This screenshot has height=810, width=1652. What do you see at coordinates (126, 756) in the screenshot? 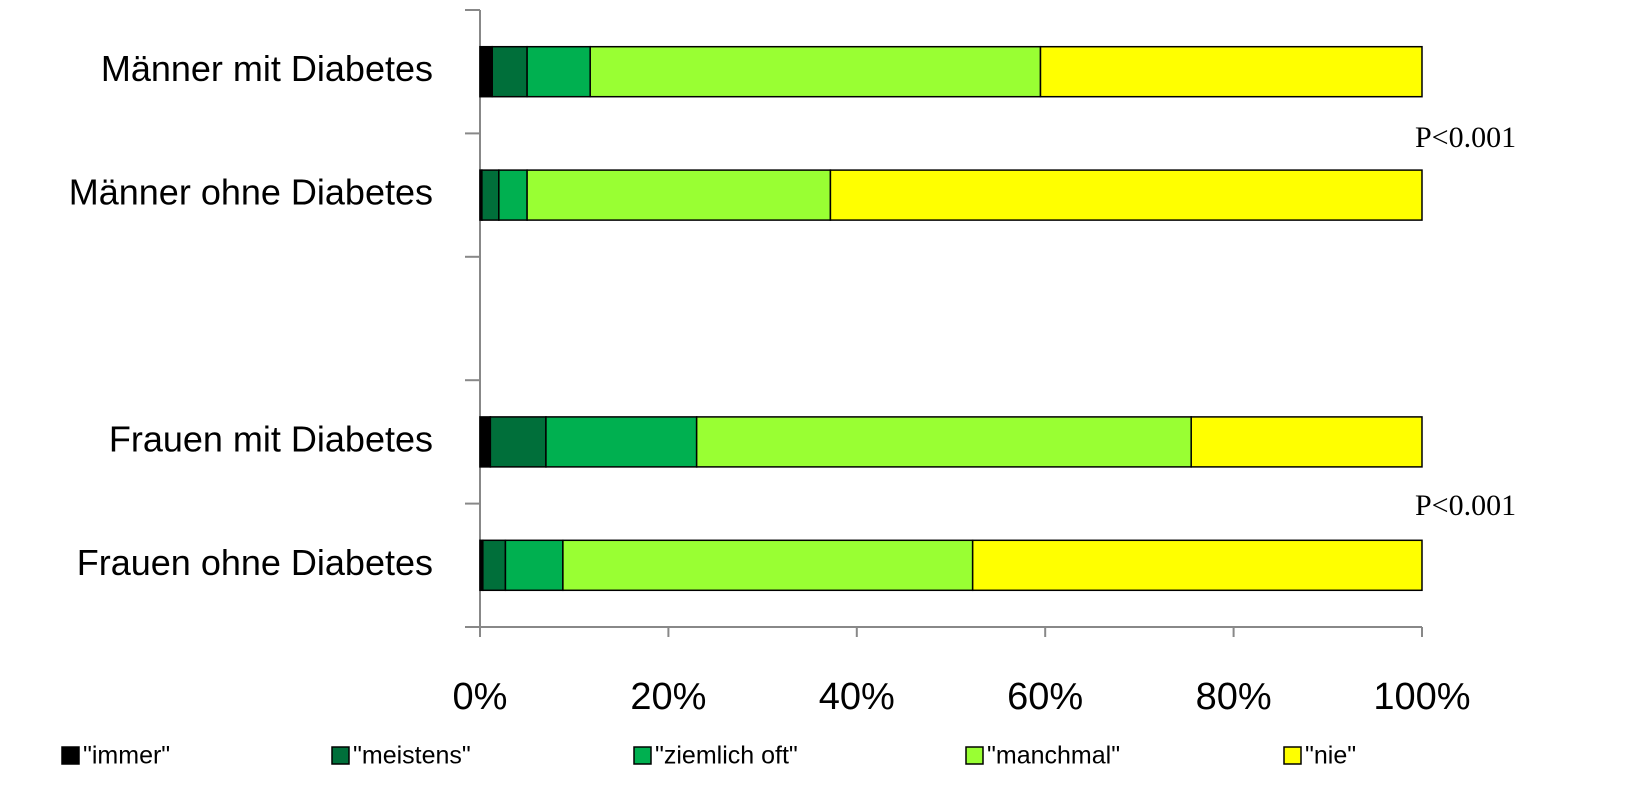
I see `legend-label: "immer"` at bounding box center [126, 756].